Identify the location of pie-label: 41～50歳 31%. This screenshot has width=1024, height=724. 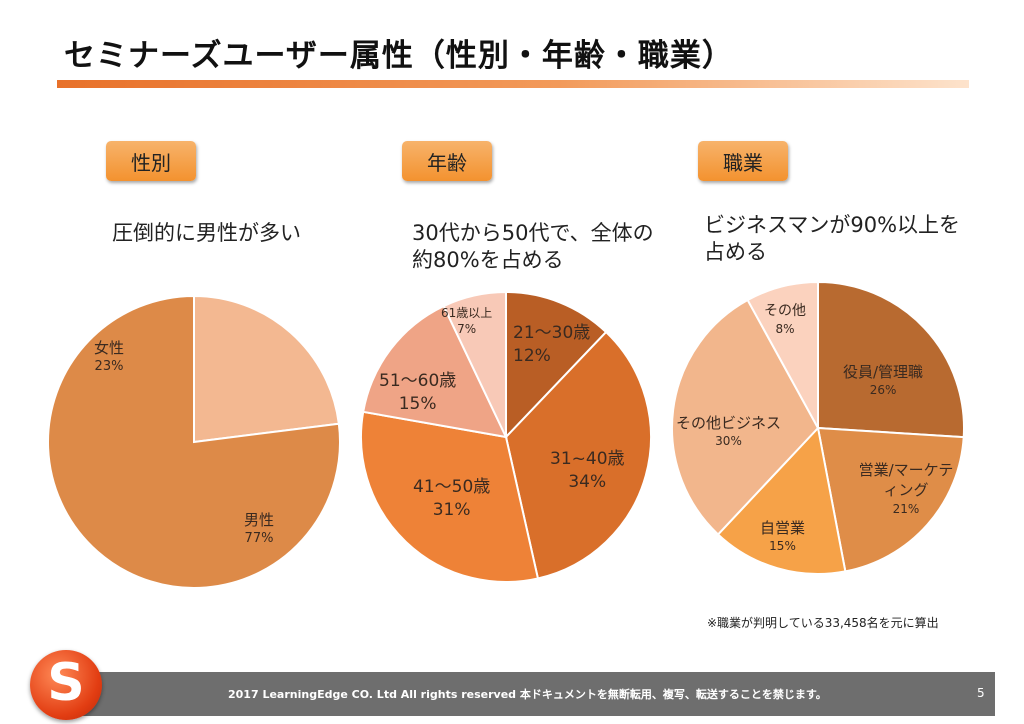
(451, 499).